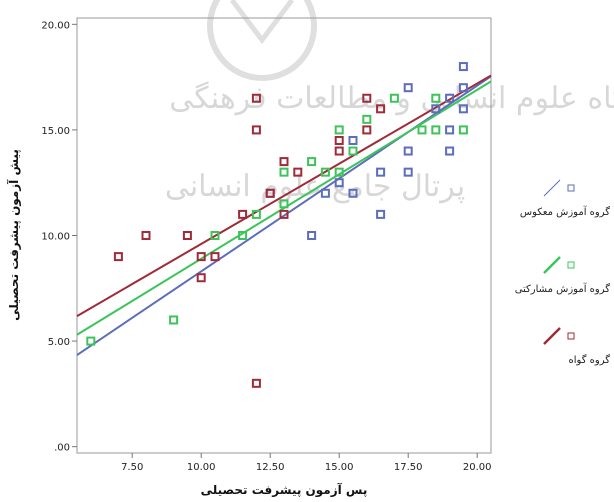 The image size is (614, 502). I want to click on x-tick-label: 20.00, so click(477, 467).